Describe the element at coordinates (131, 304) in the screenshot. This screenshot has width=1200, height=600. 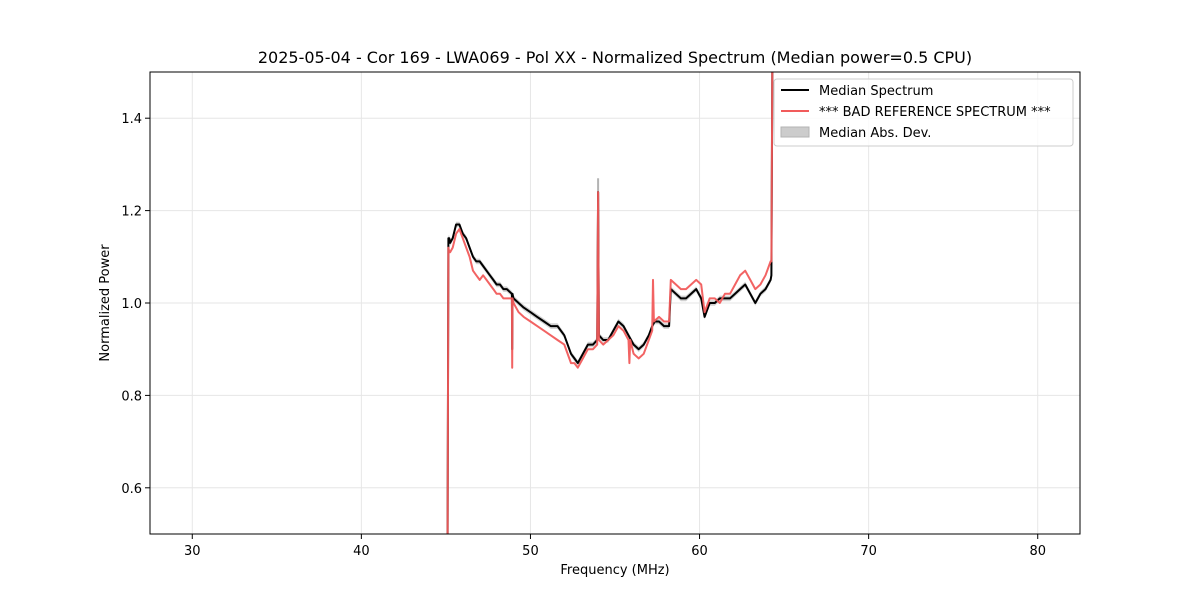
I see `y-tick-label: 1.0` at that location.